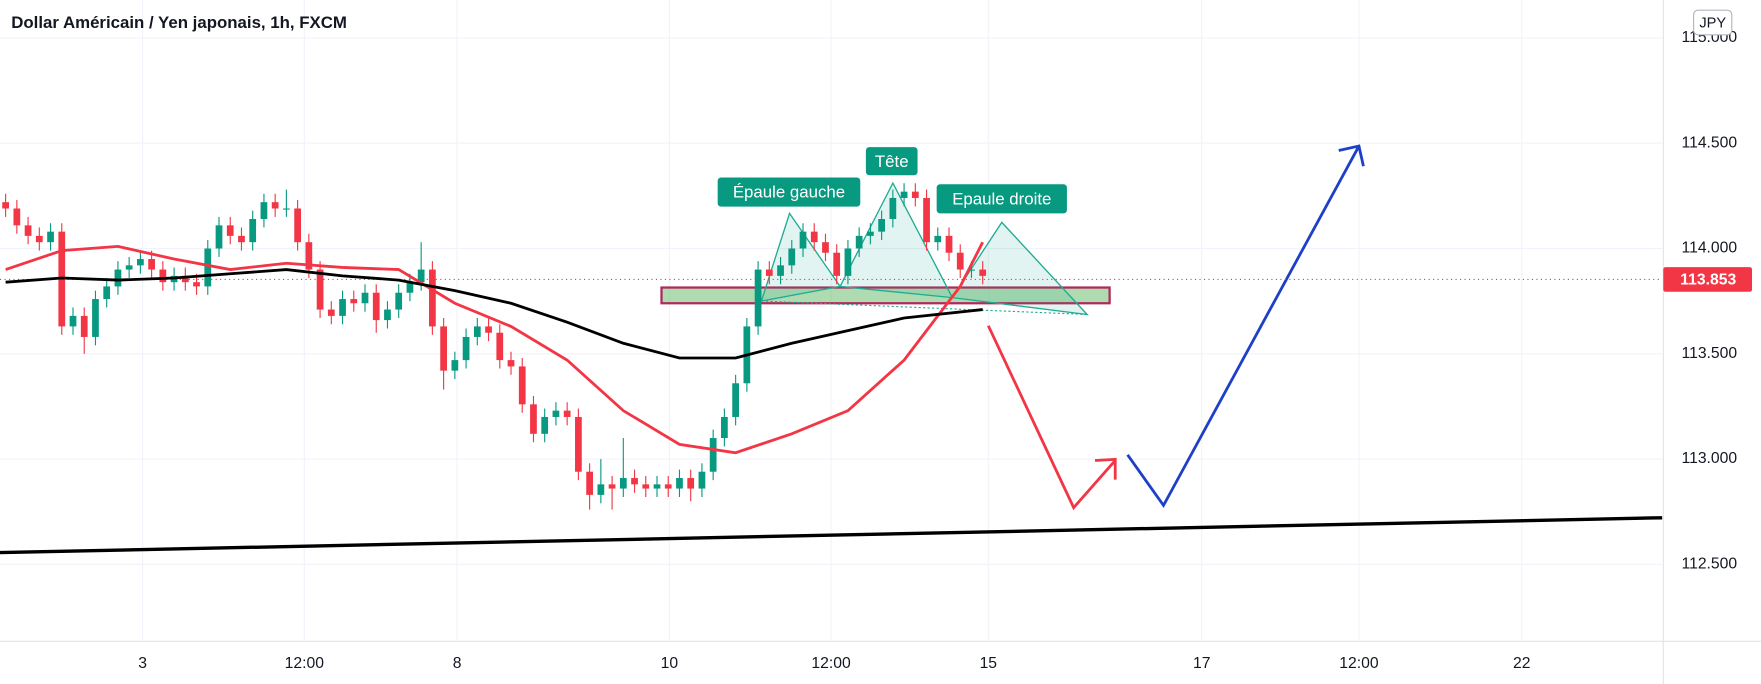 The image size is (1761, 684). What do you see at coordinates (1105, 468) in the screenshot?
I see `red-arrow-head` at bounding box center [1105, 468].